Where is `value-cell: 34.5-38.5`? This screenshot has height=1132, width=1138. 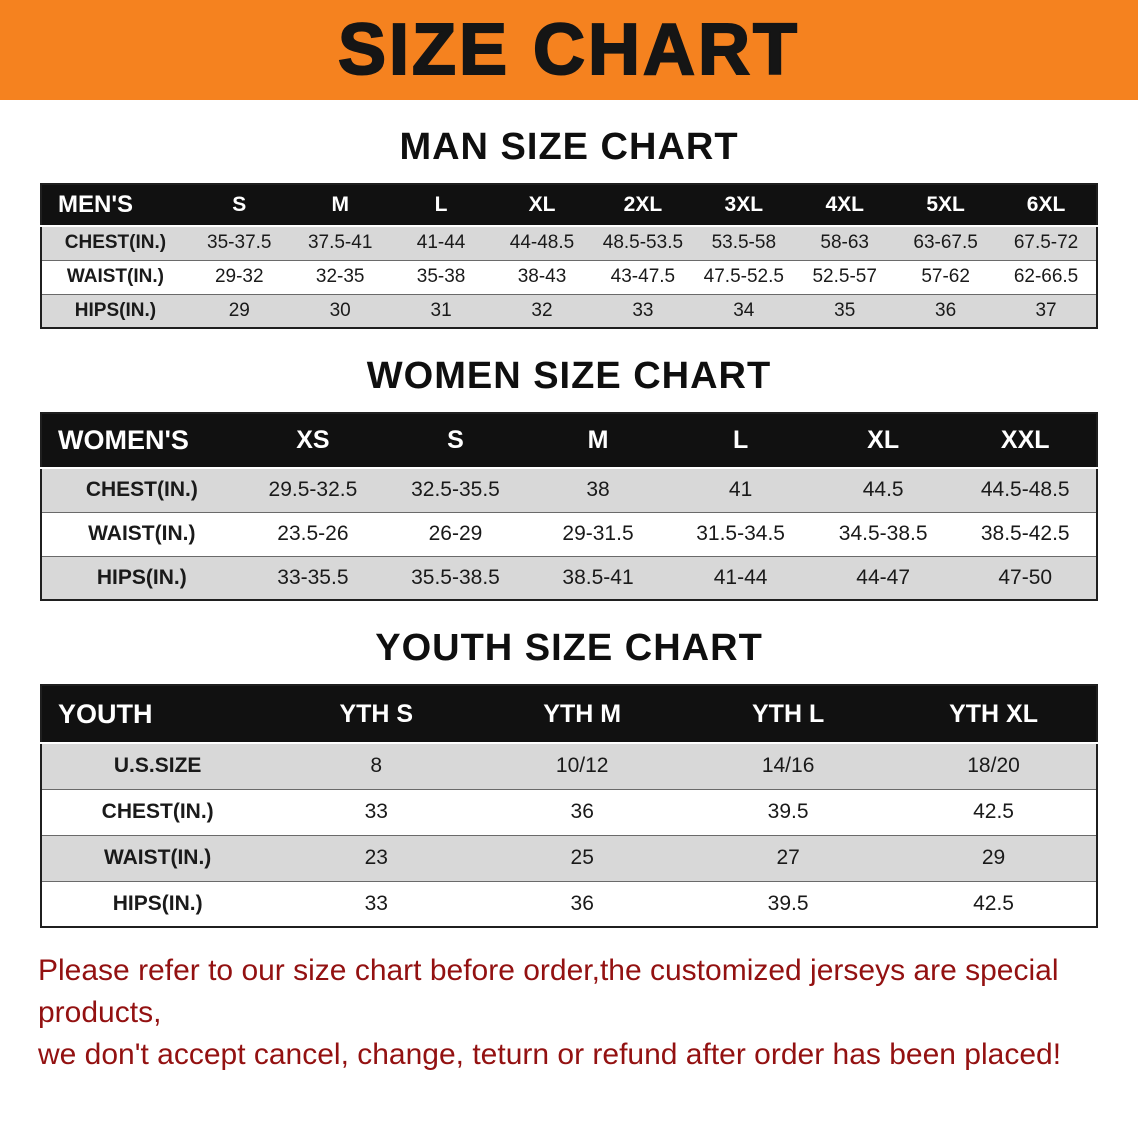 value-cell: 34.5-38.5 is located at coordinates (883, 534).